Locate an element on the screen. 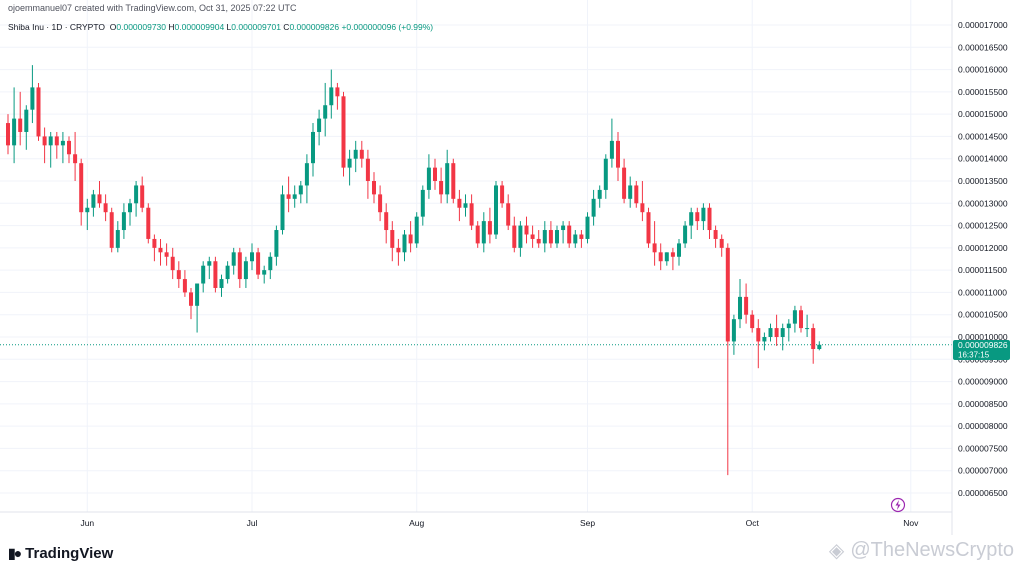  badge-countdown: 16:37:15 is located at coordinates (974, 355).